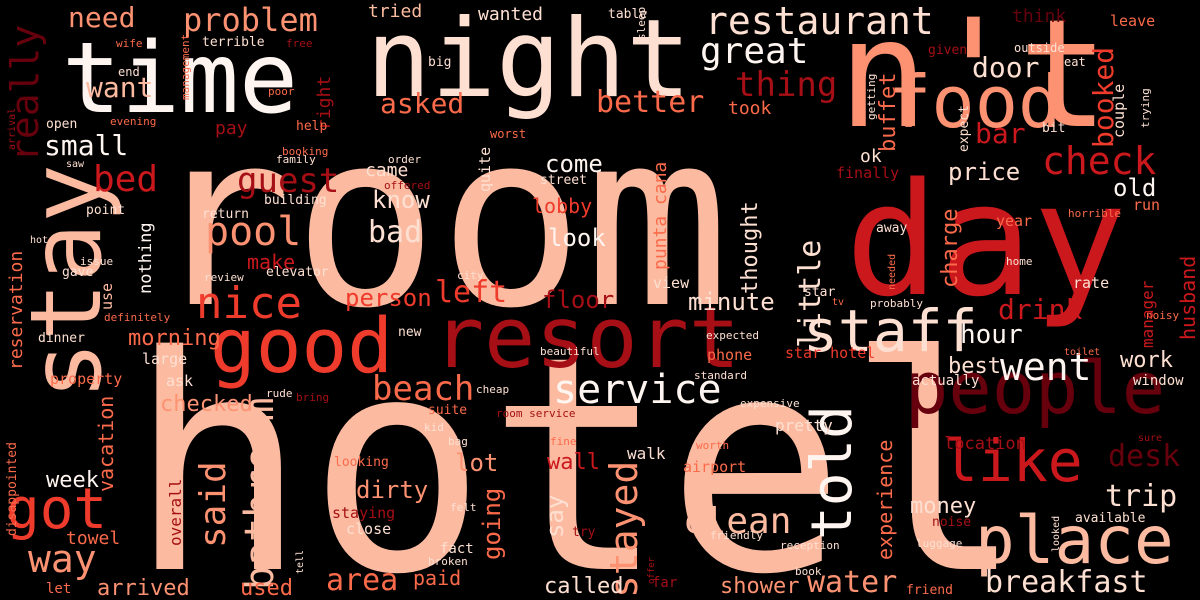 This screenshot has width=1200, height=600. What do you see at coordinates (570, 351) in the screenshot?
I see `word-beautiful: beautiful` at bounding box center [570, 351].